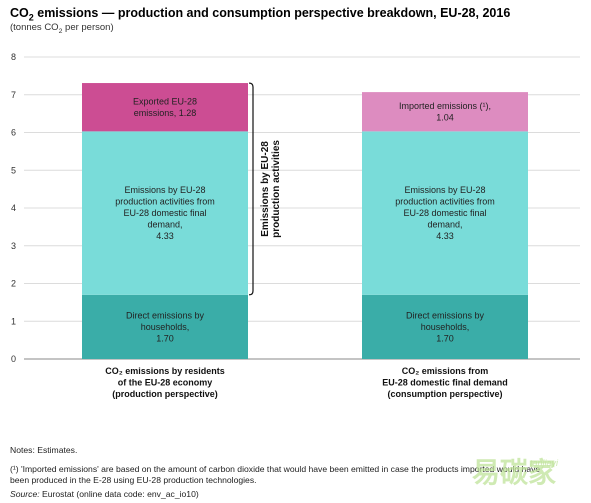 The image size is (591, 503). Describe the element at coordinates (13, 133) in the screenshot. I see `y-tick-label: 6` at that location.